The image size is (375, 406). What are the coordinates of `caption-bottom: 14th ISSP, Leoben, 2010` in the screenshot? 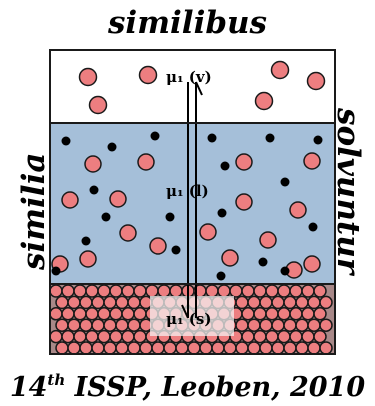 It's located at (187, 384).